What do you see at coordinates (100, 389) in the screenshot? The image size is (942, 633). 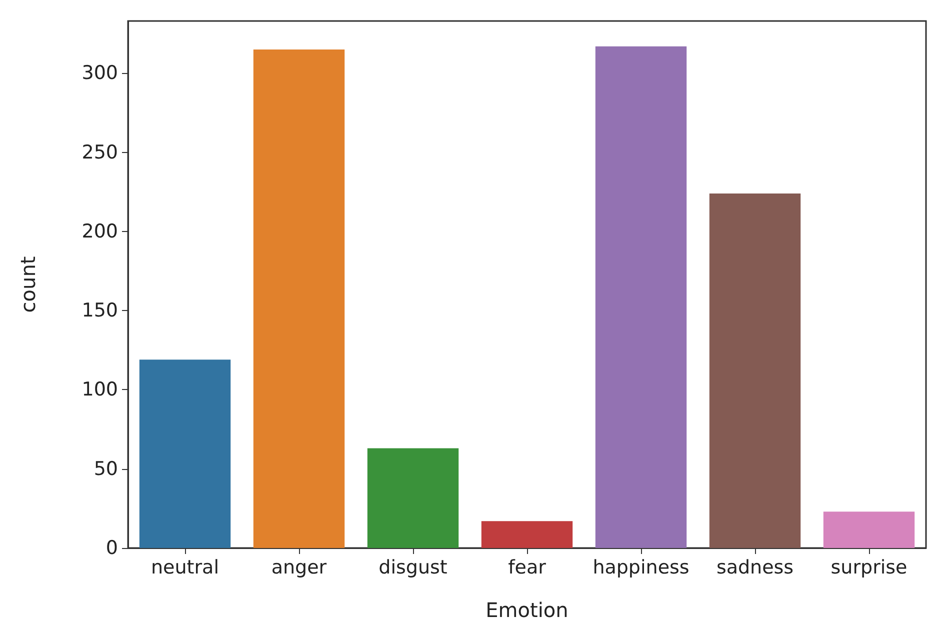 I see `y-tick-label: 100` at bounding box center [100, 389].